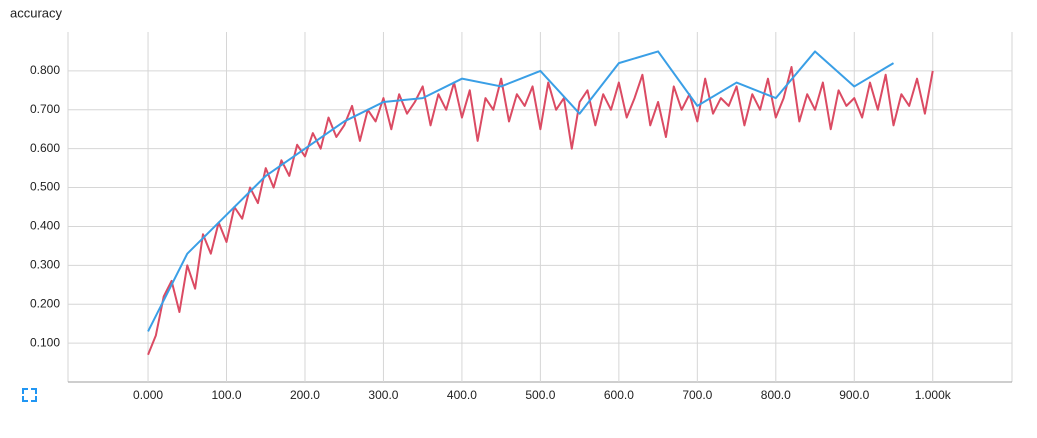 Image resolution: width=1037 pixels, height=438 pixels. I want to click on x-tick-label: 0.000, so click(148, 395).